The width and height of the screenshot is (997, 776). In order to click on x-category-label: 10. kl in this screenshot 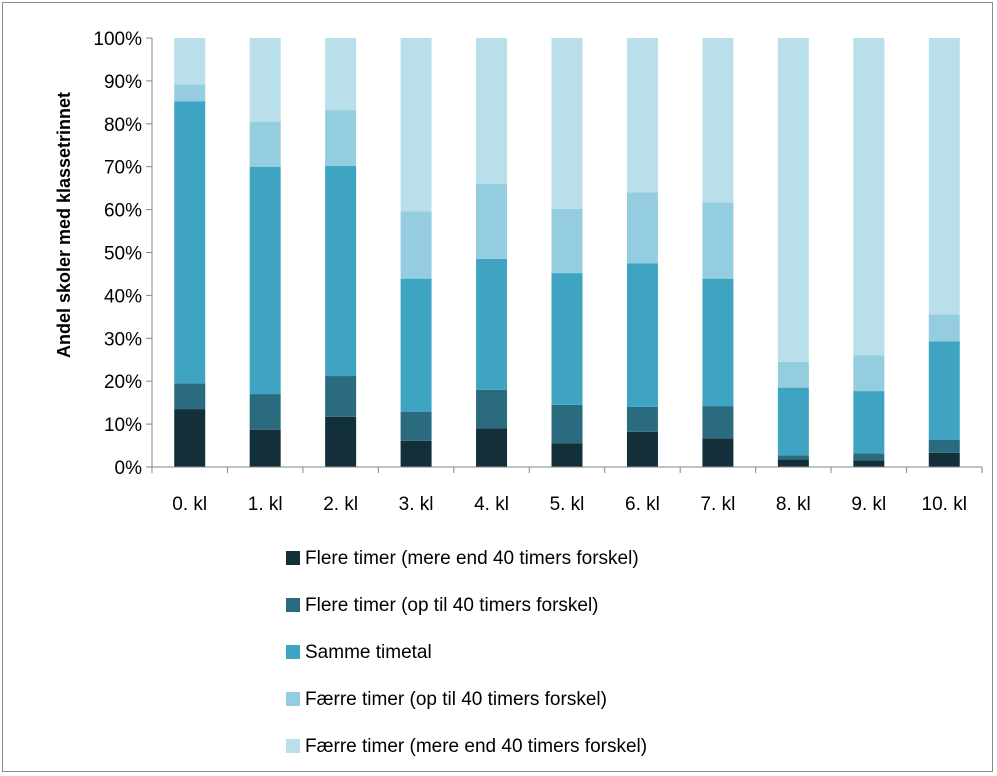, I will do `click(944, 504)`.